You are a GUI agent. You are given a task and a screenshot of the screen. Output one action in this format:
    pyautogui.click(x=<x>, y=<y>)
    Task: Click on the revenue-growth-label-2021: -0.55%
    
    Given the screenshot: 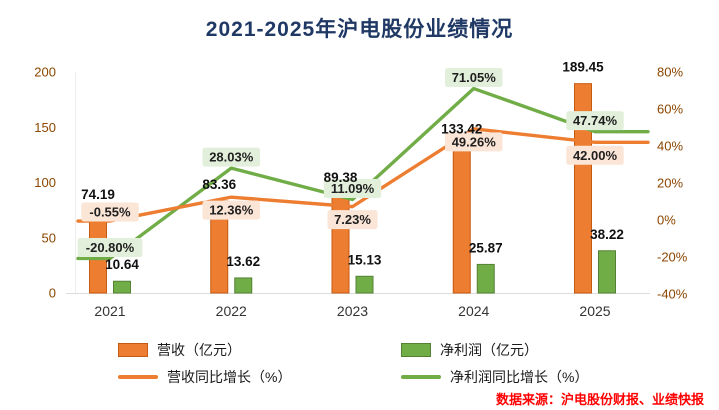 What is the action you would take?
    pyautogui.click(x=110, y=212)
    